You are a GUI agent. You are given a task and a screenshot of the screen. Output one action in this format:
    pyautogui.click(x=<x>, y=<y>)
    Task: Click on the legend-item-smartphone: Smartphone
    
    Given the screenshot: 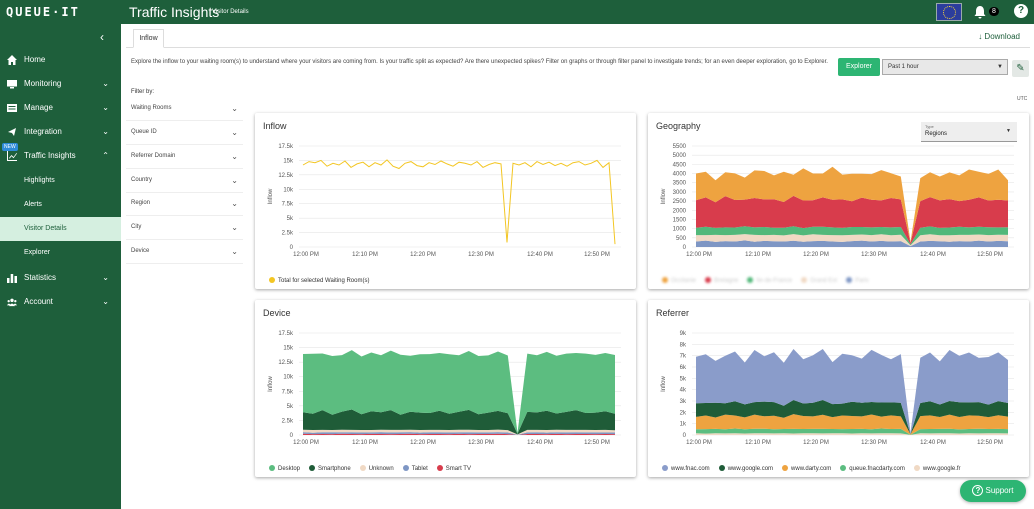 What is the action you would take?
    pyautogui.click(x=330, y=468)
    